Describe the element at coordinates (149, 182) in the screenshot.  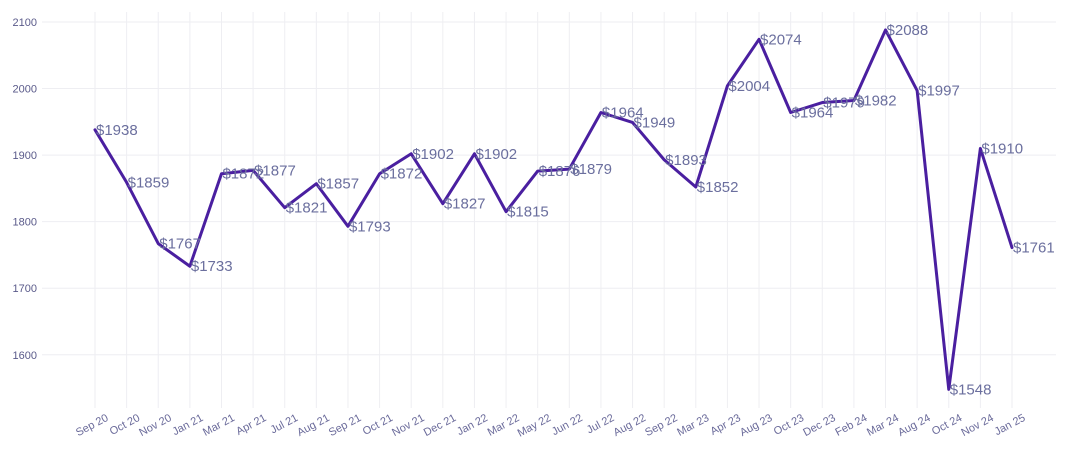
I see `data-label: $1859` at that location.